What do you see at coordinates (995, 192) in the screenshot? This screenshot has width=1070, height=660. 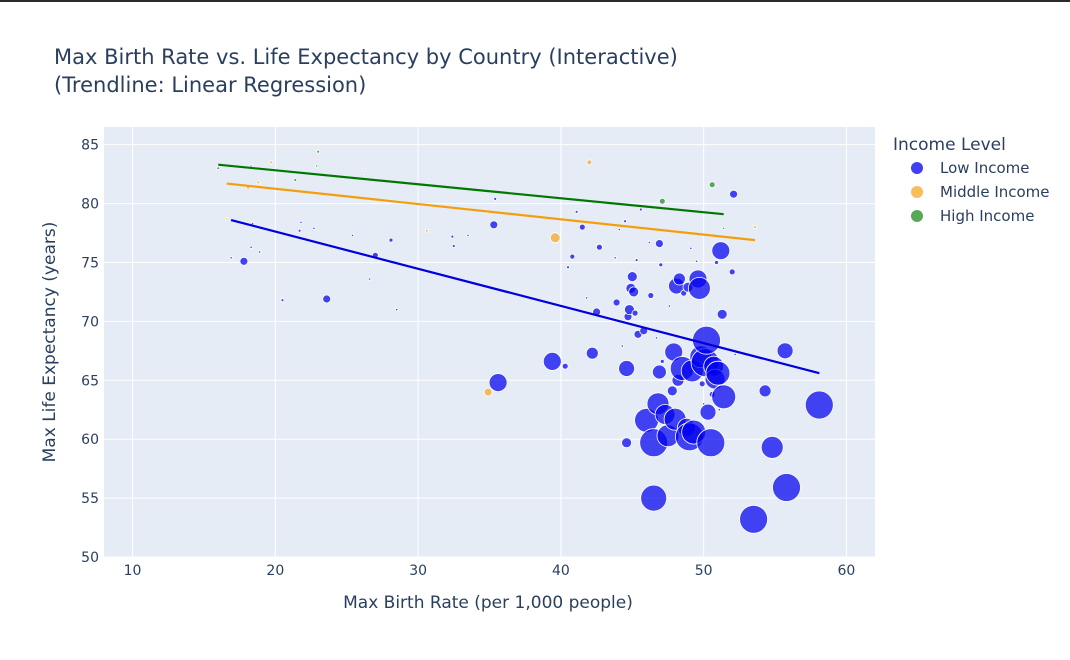 I see `legend-label: Middle Income` at bounding box center [995, 192].